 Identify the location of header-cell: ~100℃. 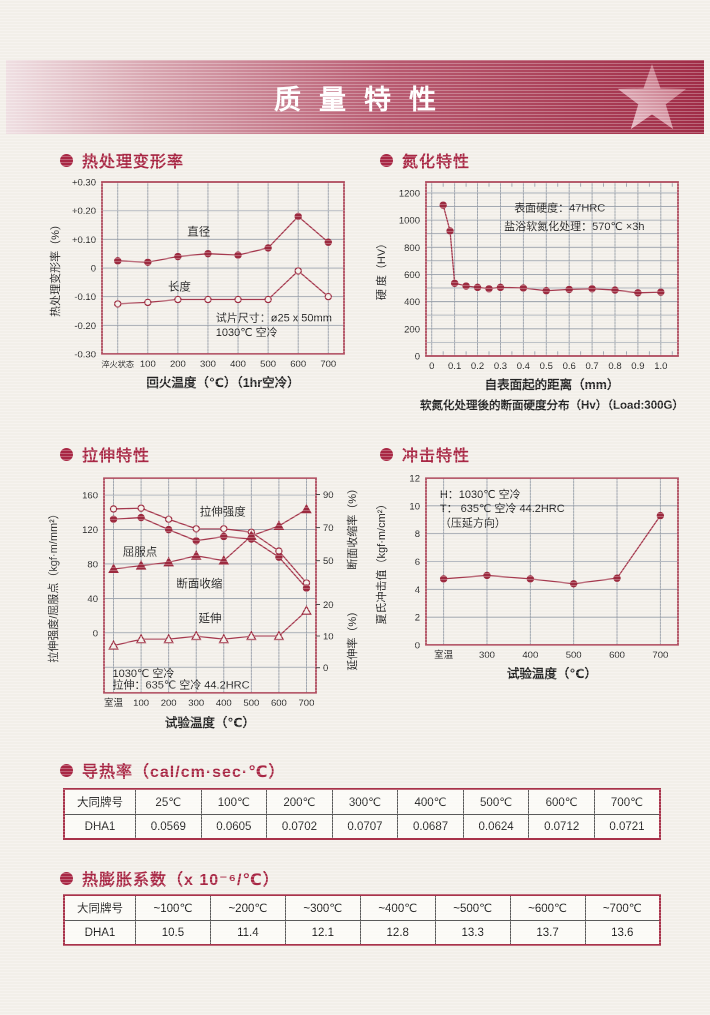
(173, 907).